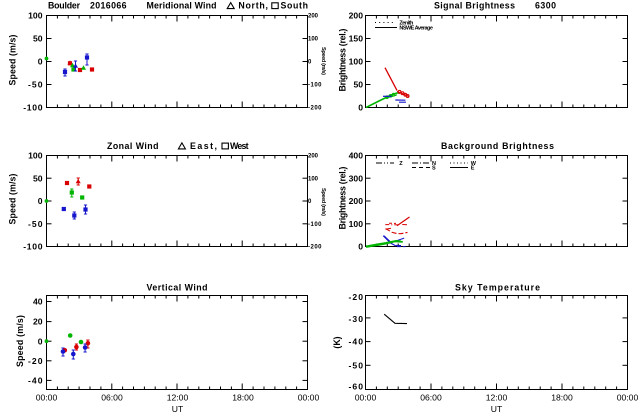 The width and height of the screenshot is (640, 420). Describe the element at coordinates (203, 146) in the screenshot. I see `svg-text: East,` at that location.